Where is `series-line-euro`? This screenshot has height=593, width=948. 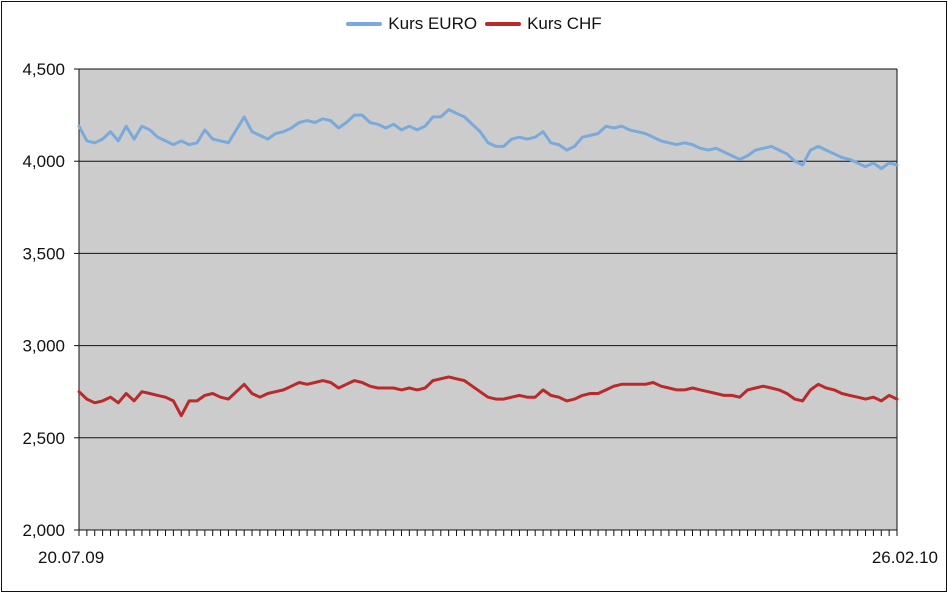 series-line-euro is located at coordinates (488, 139).